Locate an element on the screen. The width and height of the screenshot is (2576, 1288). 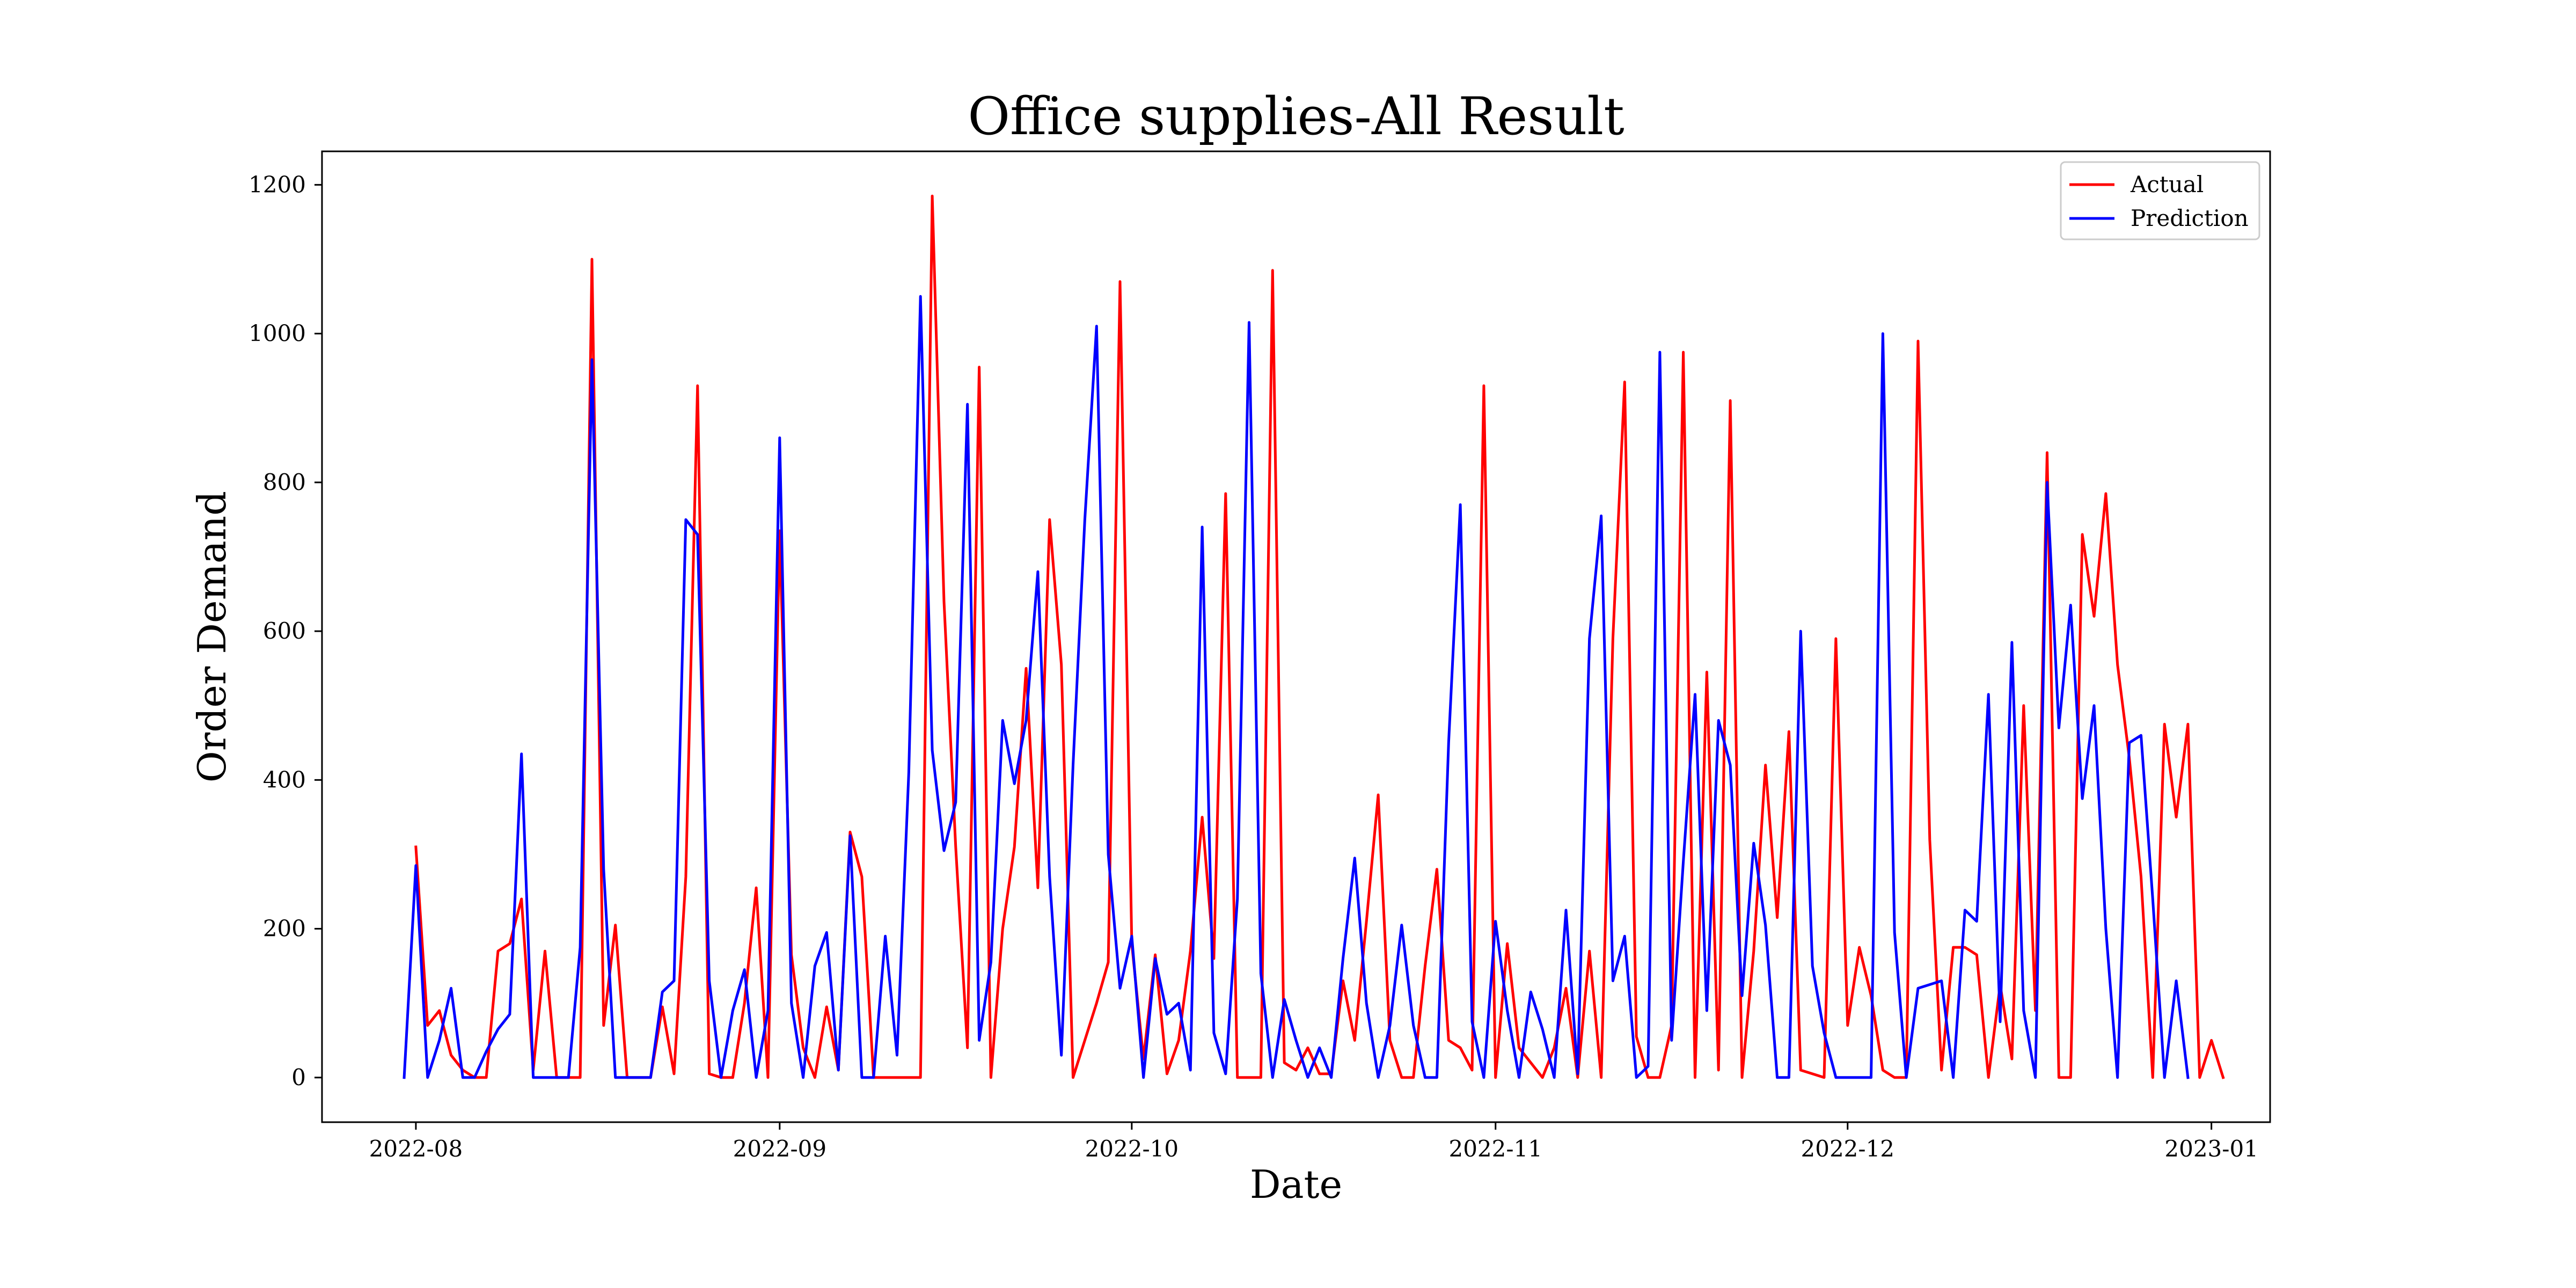
x-tick-label: 2022-08 is located at coordinates (416, 1149).